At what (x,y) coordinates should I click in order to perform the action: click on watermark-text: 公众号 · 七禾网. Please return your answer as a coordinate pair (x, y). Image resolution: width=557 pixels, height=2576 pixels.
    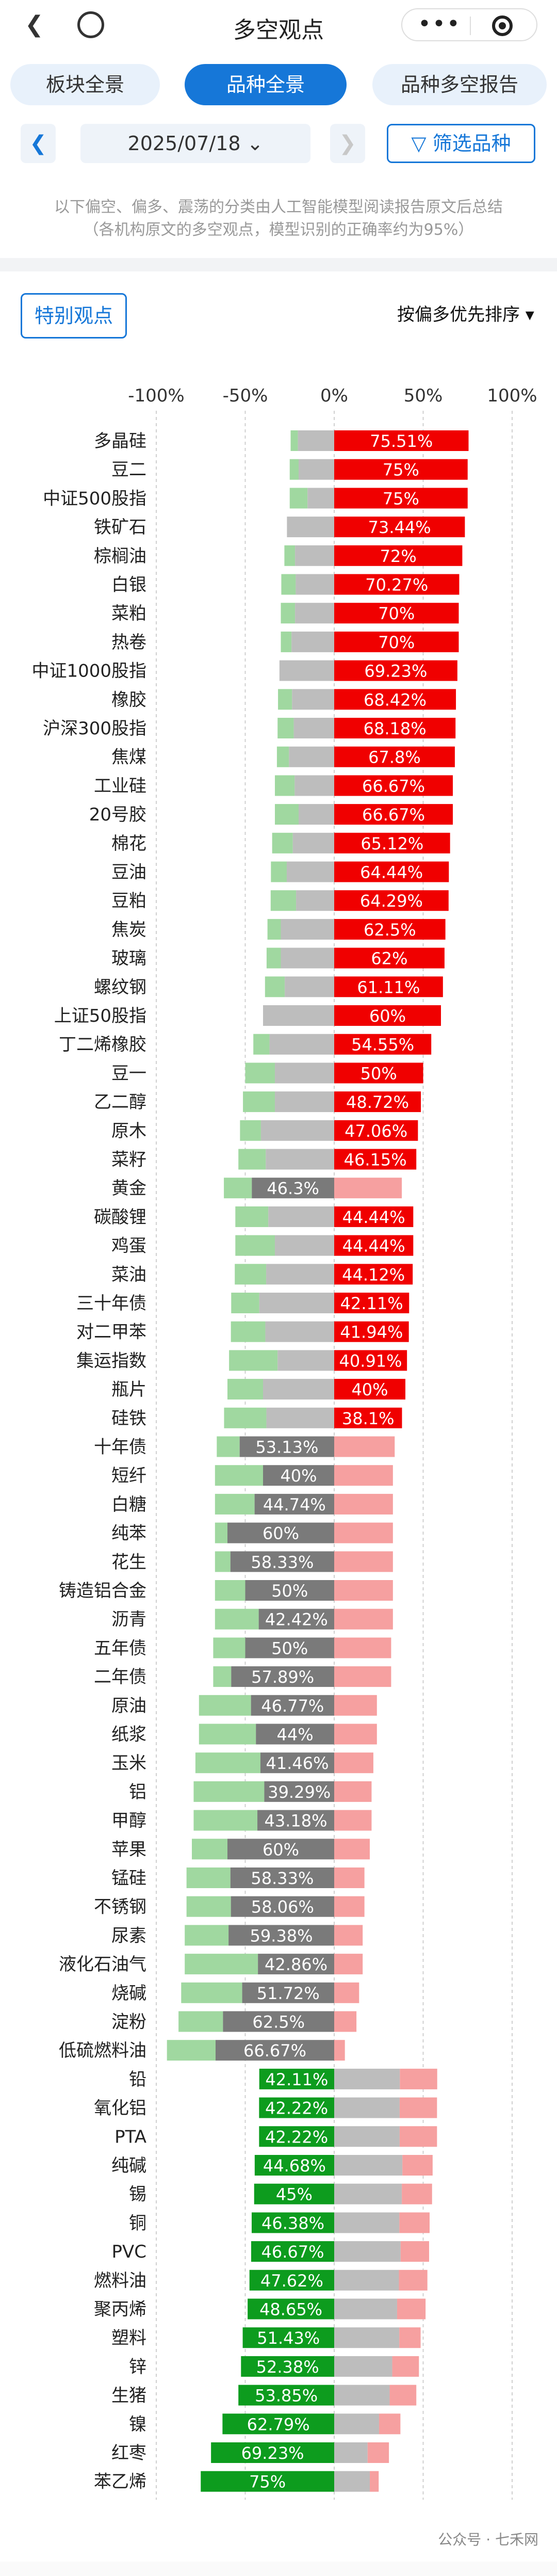
    Looking at the image, I should click on (488, 2539).